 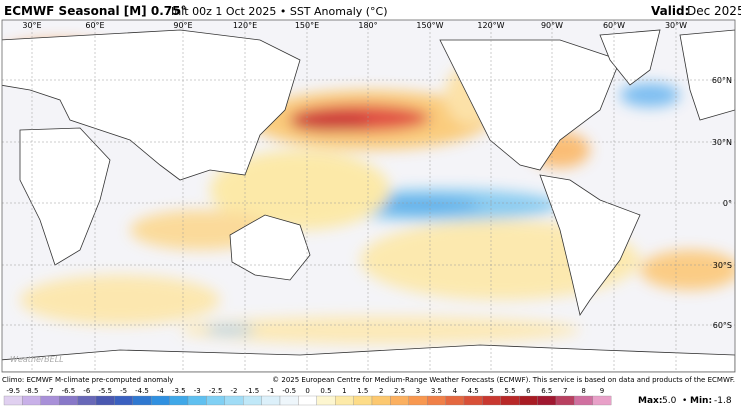 I want to click on colorbar-label: 4.5, so click(x=473, y=391).